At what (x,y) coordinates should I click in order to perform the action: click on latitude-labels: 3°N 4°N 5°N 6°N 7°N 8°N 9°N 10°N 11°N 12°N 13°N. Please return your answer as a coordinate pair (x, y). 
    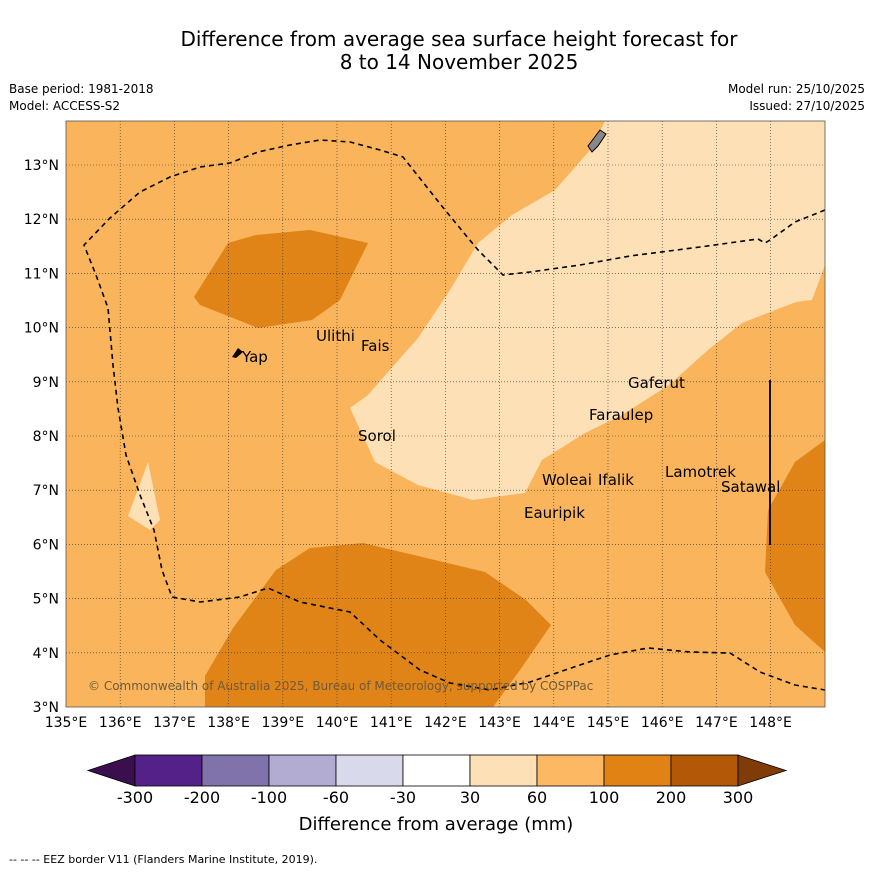
    Looking at the image, I should click on (41, 437).